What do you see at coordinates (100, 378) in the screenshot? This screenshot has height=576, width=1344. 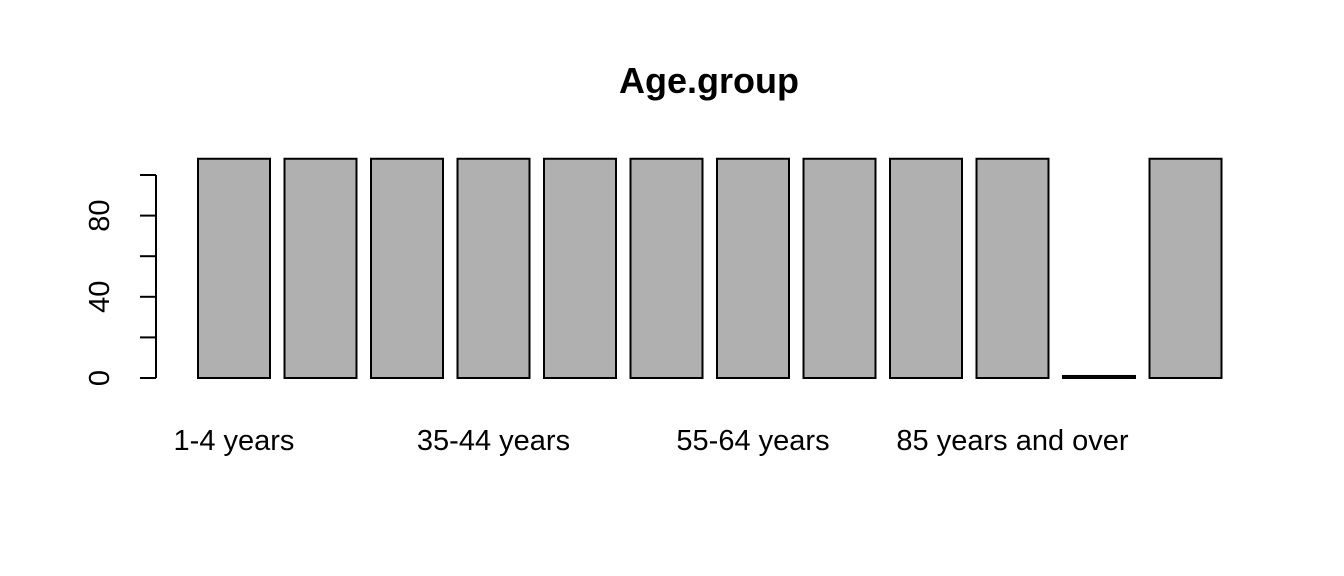 I see `y-tick-label: 0` at bounding box center [100, 378].